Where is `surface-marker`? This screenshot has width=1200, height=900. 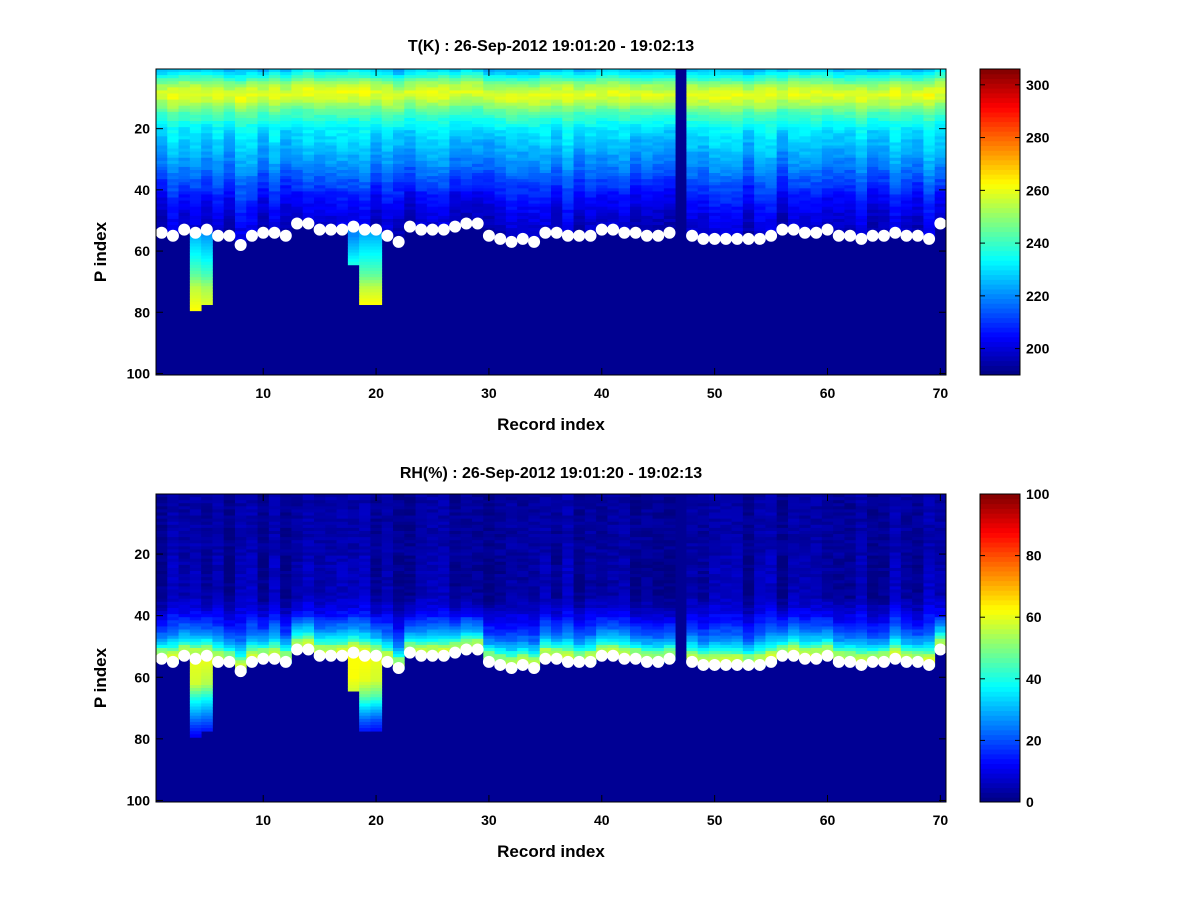 surface-marker is located at coordinates (748, 238).